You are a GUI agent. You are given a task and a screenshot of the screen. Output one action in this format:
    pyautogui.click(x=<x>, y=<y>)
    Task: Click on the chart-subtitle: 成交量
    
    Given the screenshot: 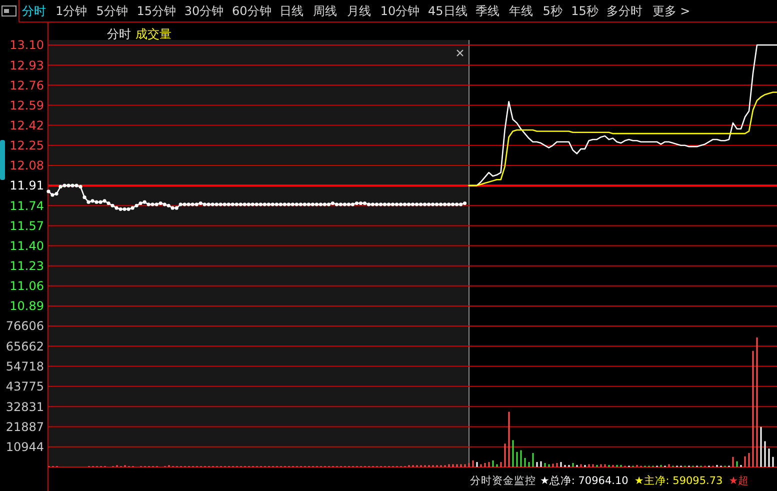 What is the action you would take?
    pyautogui.click(x=154, y=34)
    